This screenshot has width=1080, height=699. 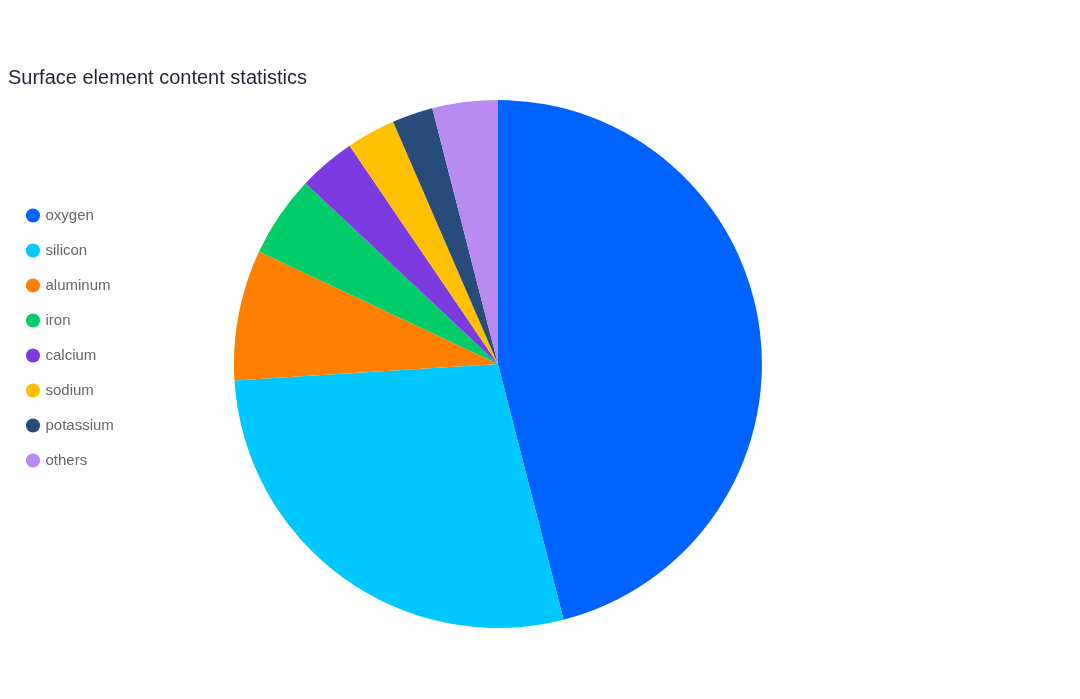 What do you see at coordinates (69, 389) in the screenshot?
I see `legend-label: sodium` at bounding box center [69, 389].